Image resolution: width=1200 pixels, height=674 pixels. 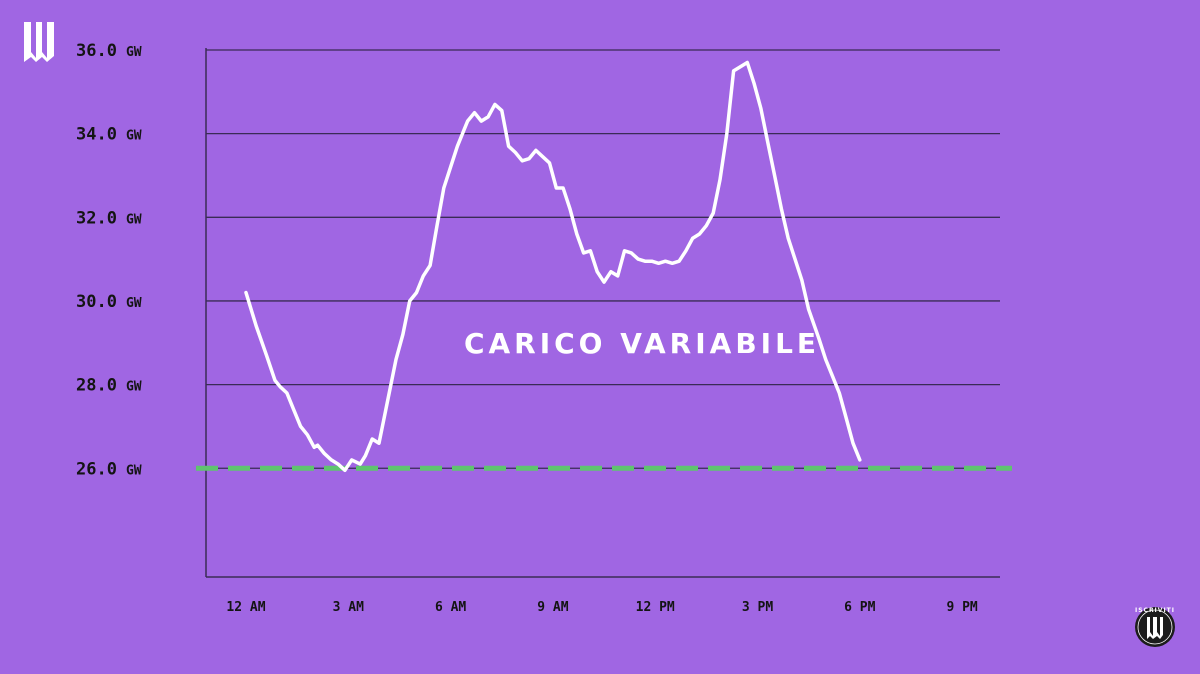 What do you see at coordinates (450, 607) in the screenshot?
I see `x-tick-label: 6 AM` at bounding box center [450, 607].